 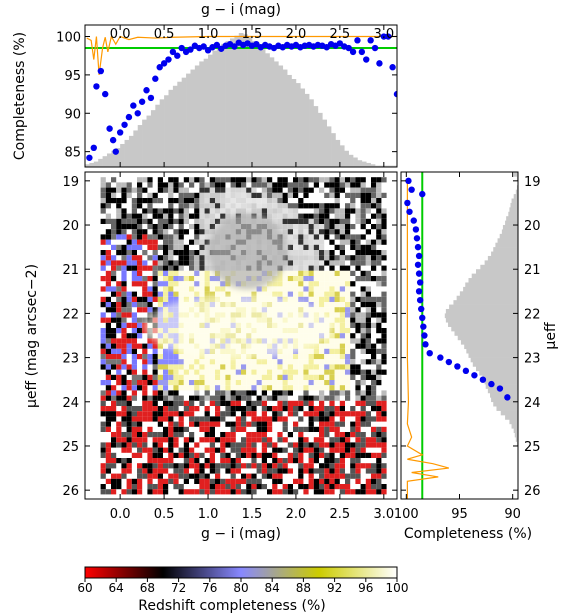 I want to click on colorbar-tick-label: 76, so click(x=209, y=588).